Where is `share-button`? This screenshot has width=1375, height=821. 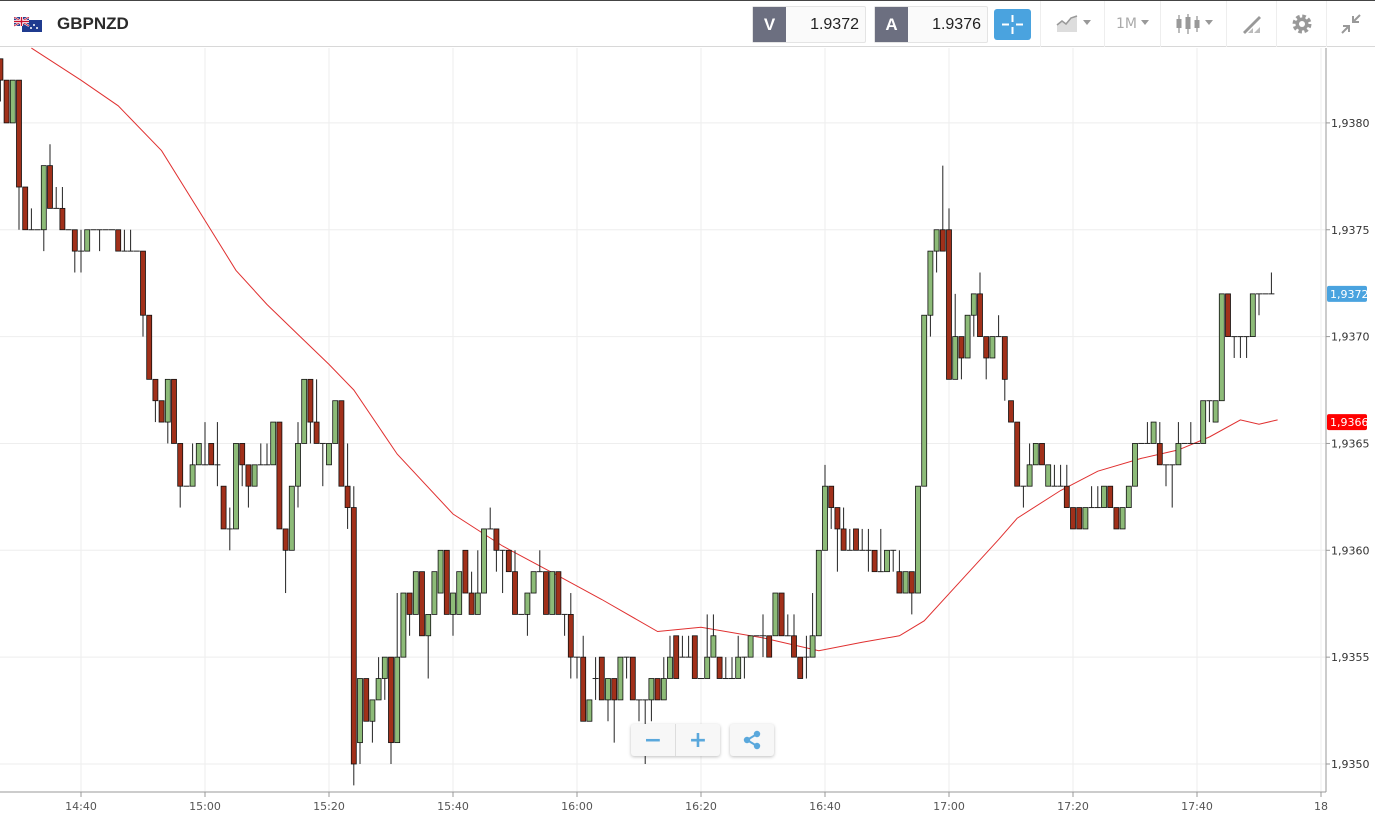 share-button is located at coordinates (752, 740).